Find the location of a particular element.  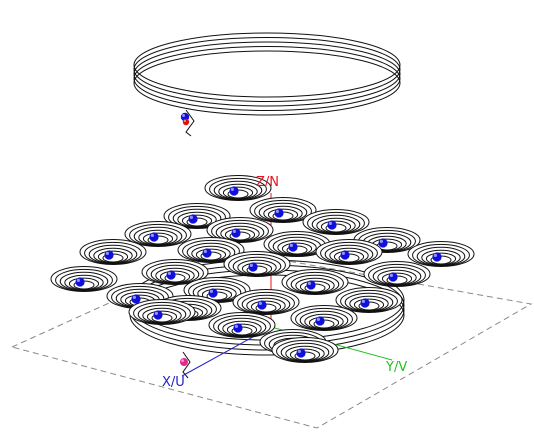

y-axis-label: Y/V is located at coordinates (396, 367).